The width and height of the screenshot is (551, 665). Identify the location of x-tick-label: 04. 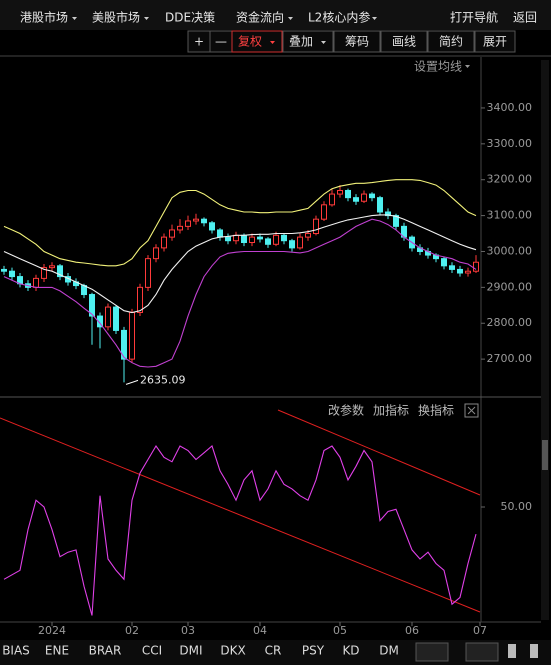
(260, 630).